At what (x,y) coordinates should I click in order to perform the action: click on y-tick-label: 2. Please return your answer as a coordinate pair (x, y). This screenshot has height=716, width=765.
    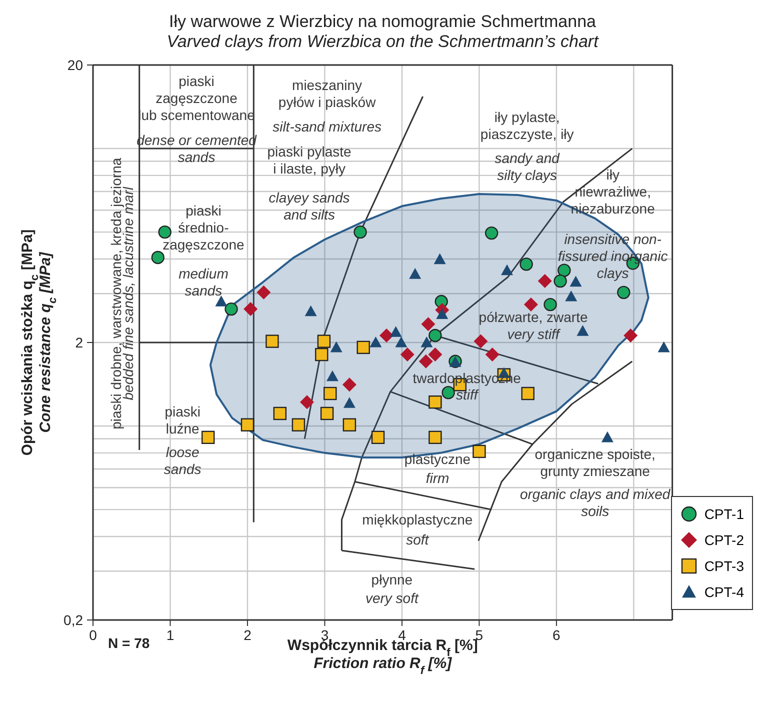
    Looking at the image, I should click on (79, 342).